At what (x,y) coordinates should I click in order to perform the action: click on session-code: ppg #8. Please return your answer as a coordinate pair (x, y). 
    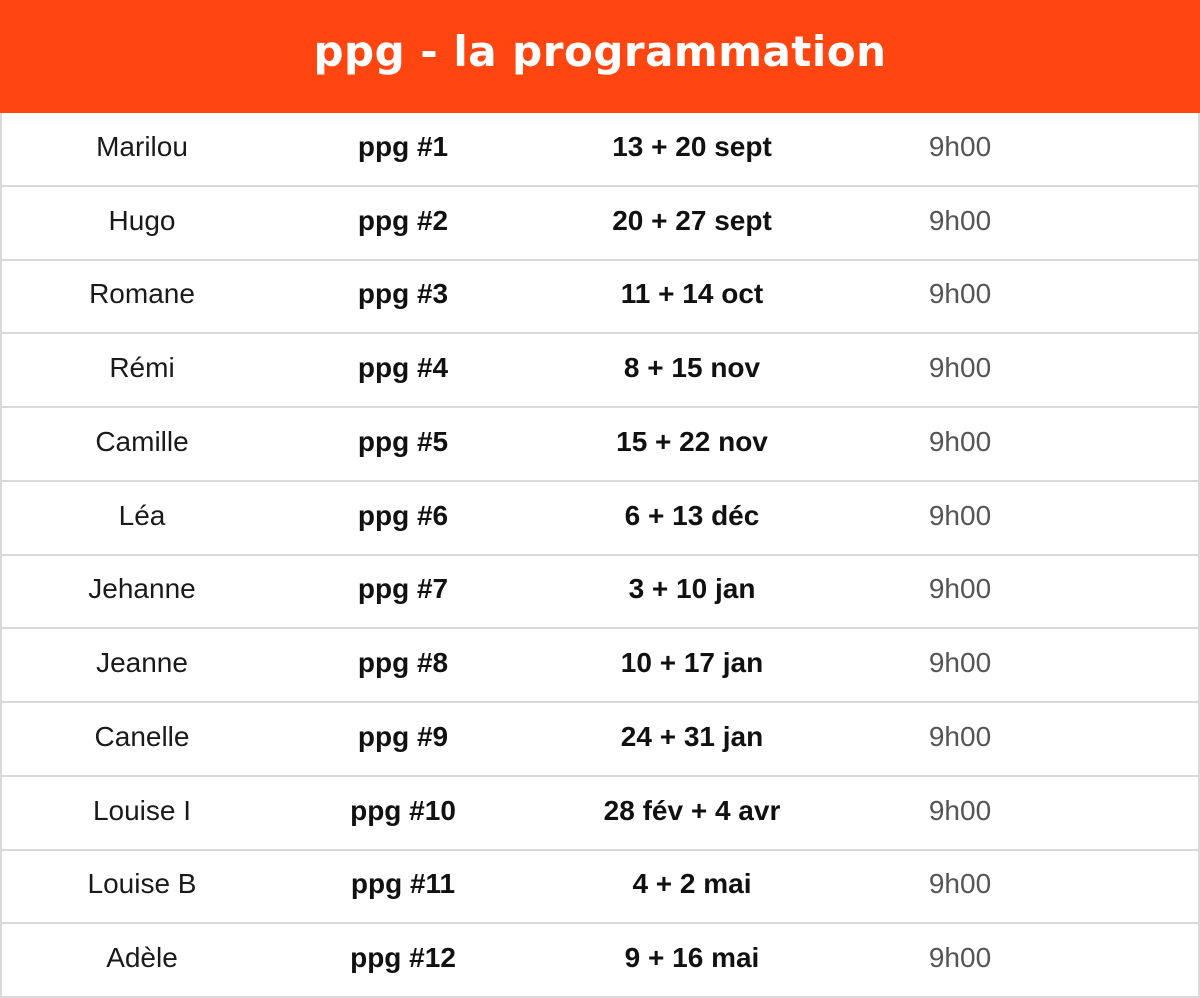
    Looking at the image, I should click on (403, 663).